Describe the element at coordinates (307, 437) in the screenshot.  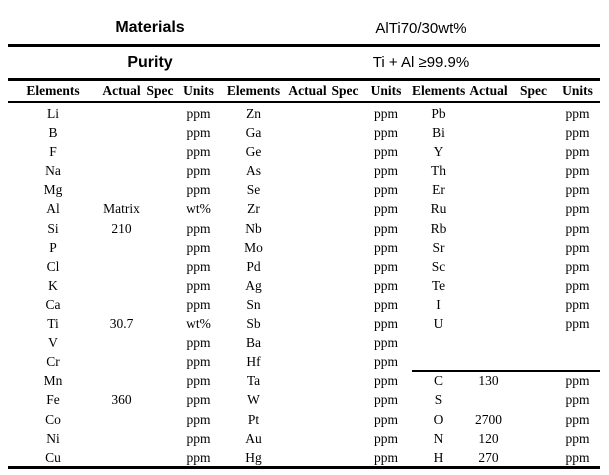
I see `body-cell-actual-r18-g2` at that location.